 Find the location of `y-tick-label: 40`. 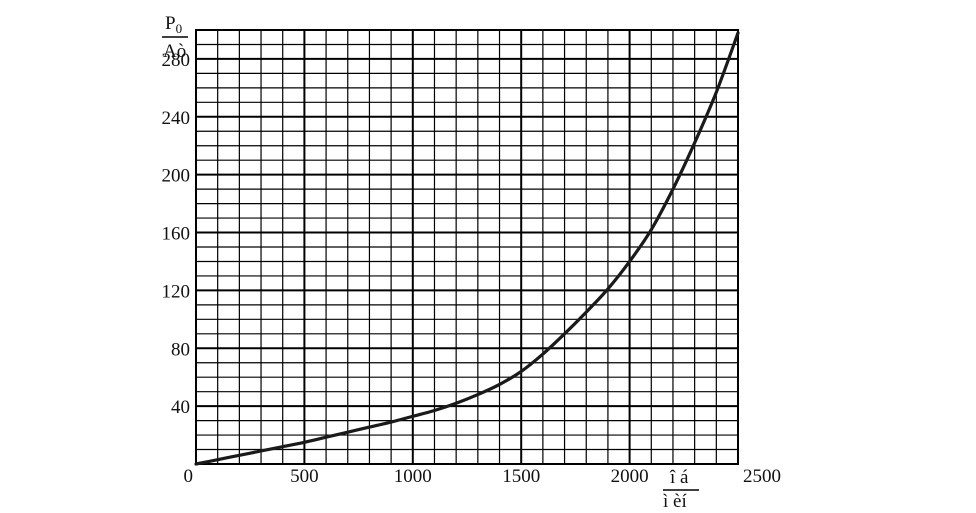

y-tick-label: 40 is located at coordinates (180, 407).